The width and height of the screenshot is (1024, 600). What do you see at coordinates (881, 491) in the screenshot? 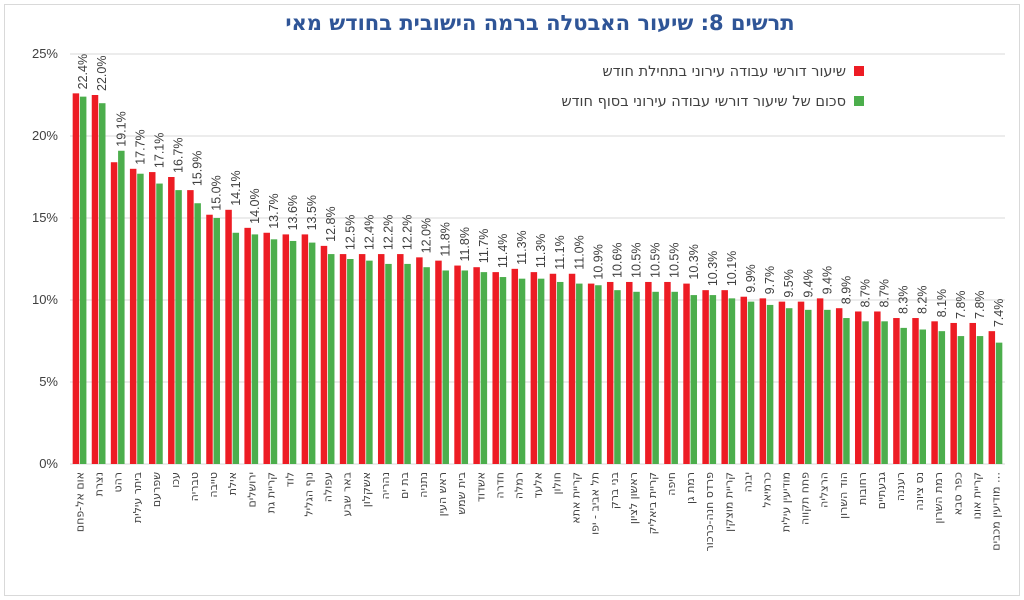
I see `x-tick-label: גבעתיים` at bounding box center [881, 491].